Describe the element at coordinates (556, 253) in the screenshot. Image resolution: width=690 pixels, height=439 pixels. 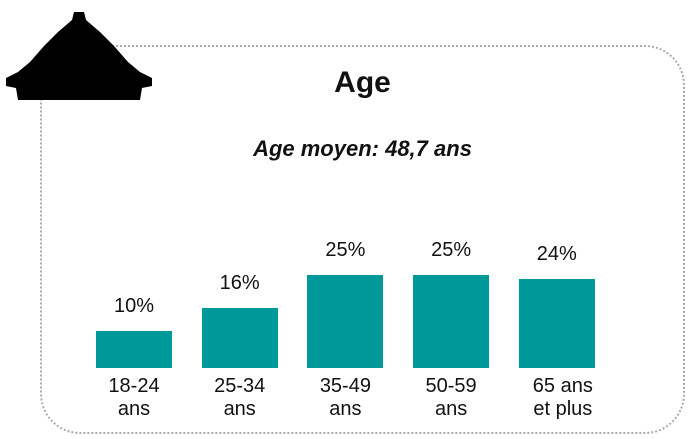
I see `value-label: 24%` at that location.